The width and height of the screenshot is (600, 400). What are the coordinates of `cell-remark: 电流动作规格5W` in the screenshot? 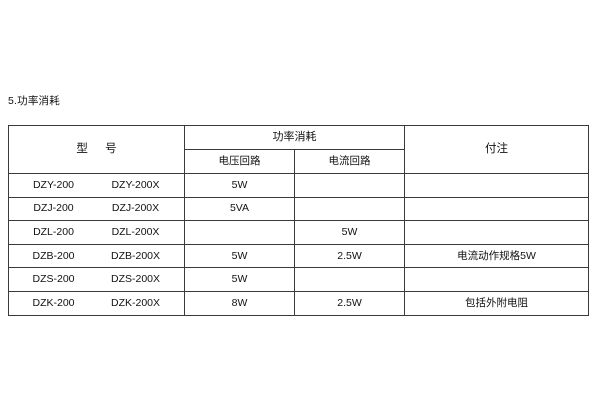 It's located at (496, 256).